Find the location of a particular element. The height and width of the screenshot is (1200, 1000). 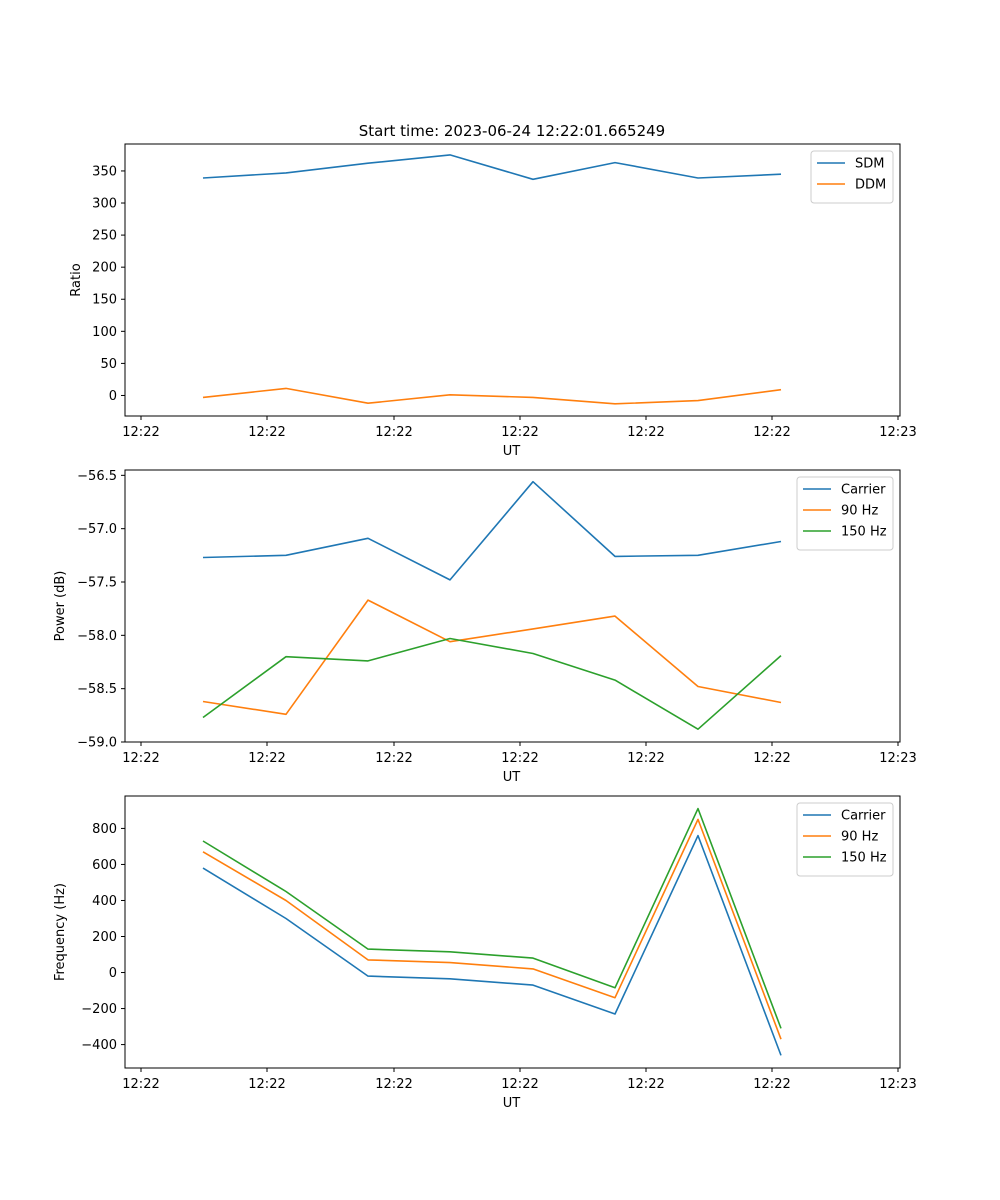

y-tick-label: −200 is located at coordinates (99, 1009).